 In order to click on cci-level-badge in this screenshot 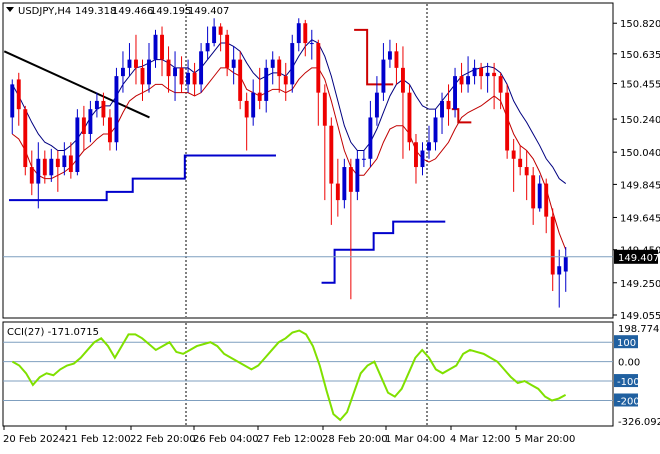, I will do `click(626, 342)`.